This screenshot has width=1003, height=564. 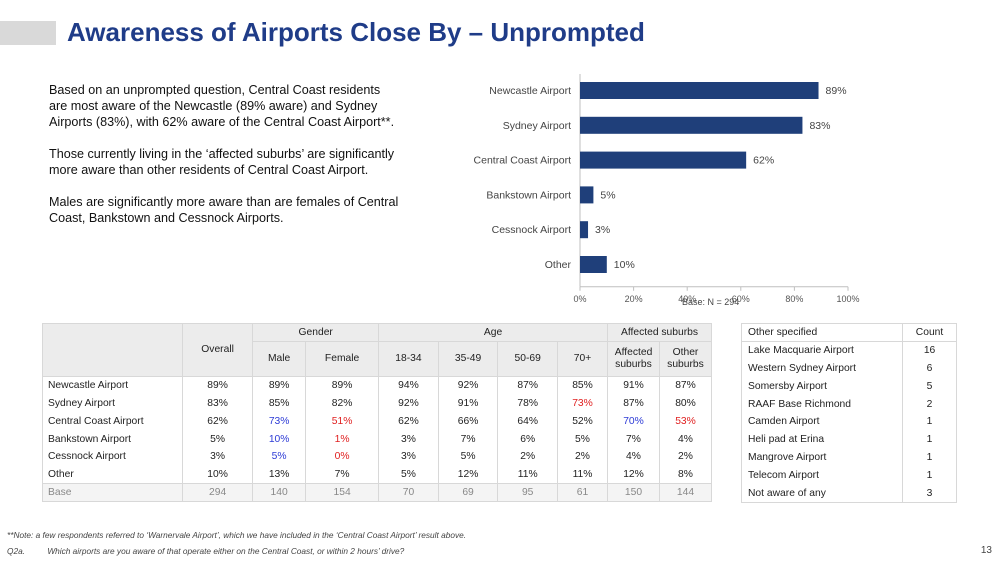 What do you see at coordinates (527, 403) in the screenshot?
I see `table-cell: 78%` at bounding box center [527, 403].